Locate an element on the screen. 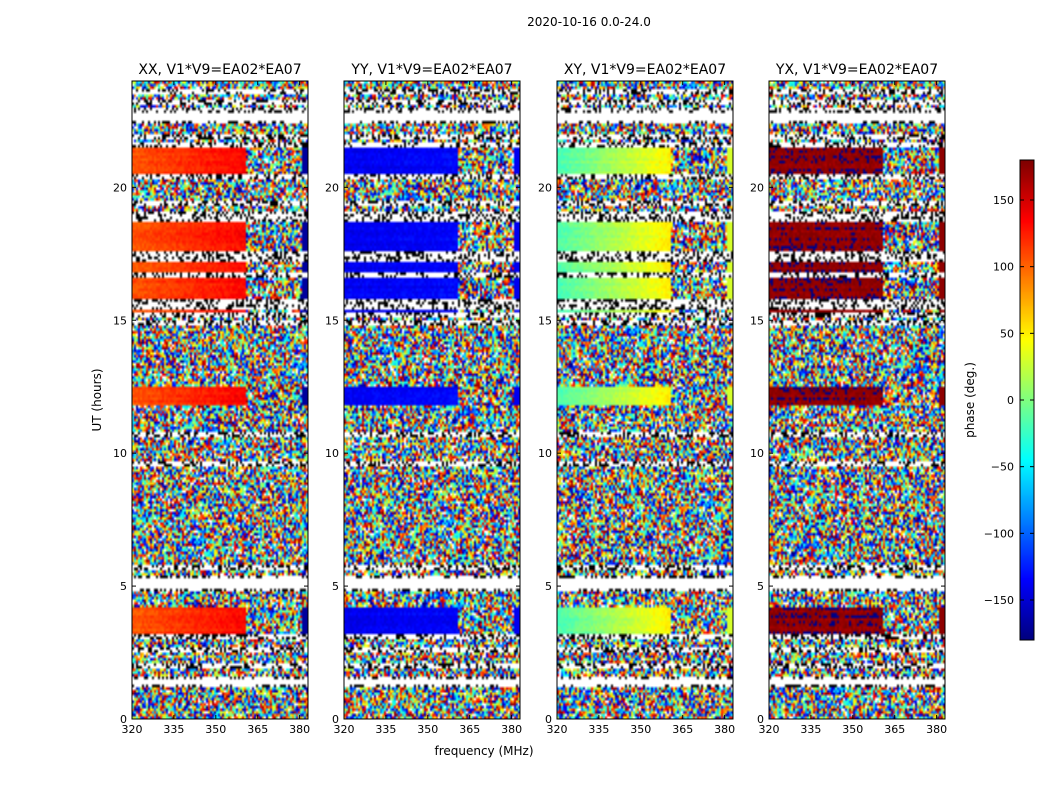 This screenshot has height=800, width=1050. colorbar: 150 100 50 0 −50 −100 −150 is located at coordinates (1009, 400).